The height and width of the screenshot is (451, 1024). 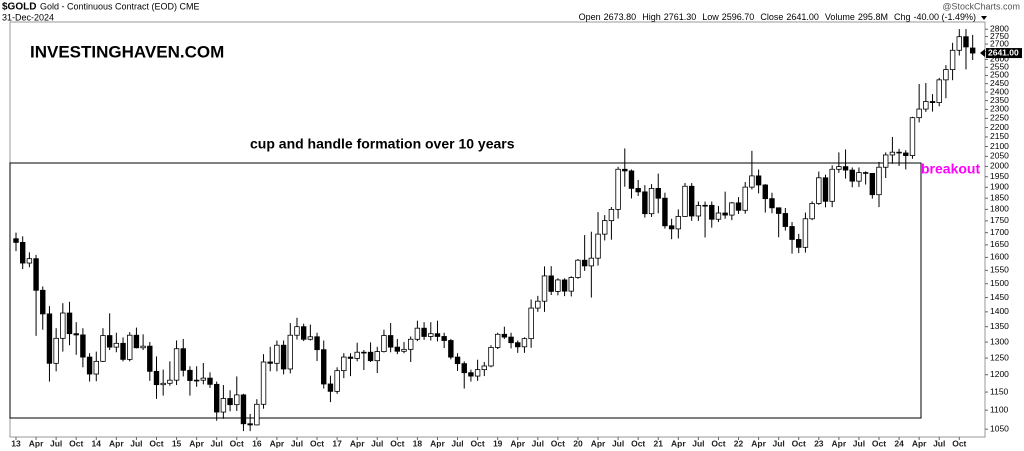 What do you see at coordinates (999, 197) in the screenshot?
I see `y-tick-label: 1850` at bounding box center [999, 197].